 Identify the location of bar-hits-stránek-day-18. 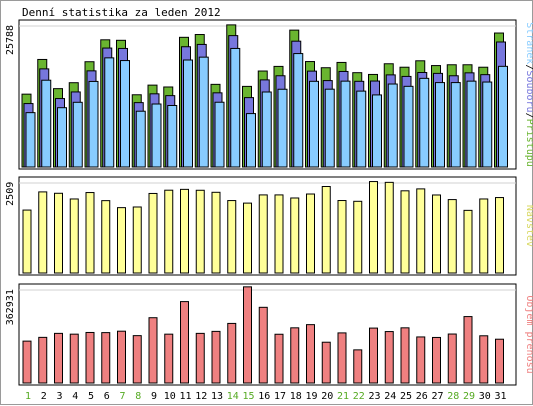
(298, 110).